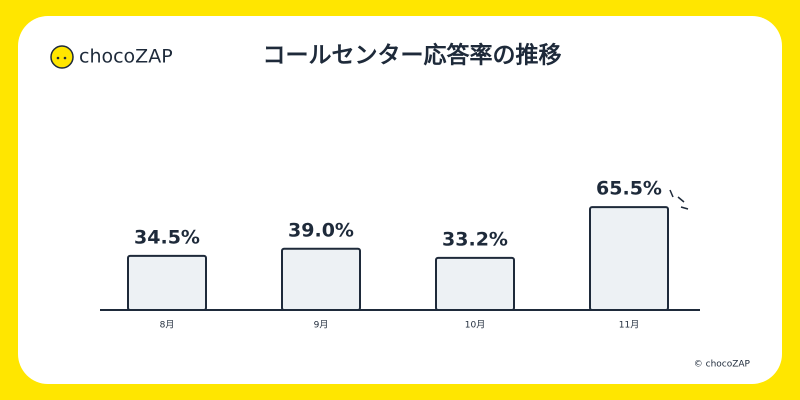 The width and height of the screenshot is (800, 400). I want to click on x-tick-label: 8月, so click(167, 325).